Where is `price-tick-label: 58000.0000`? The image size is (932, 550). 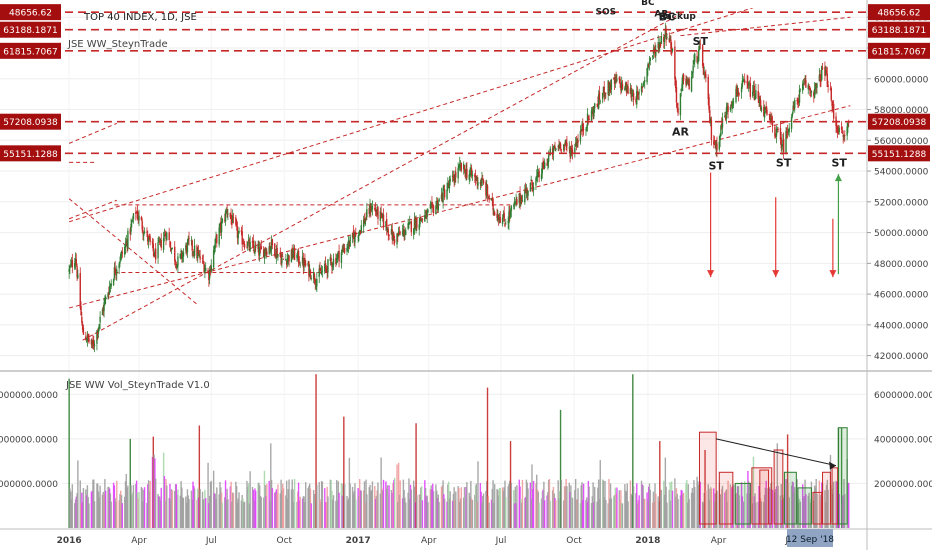 price-tick-label: 58000.0000 is located at coordinates (901, 111).